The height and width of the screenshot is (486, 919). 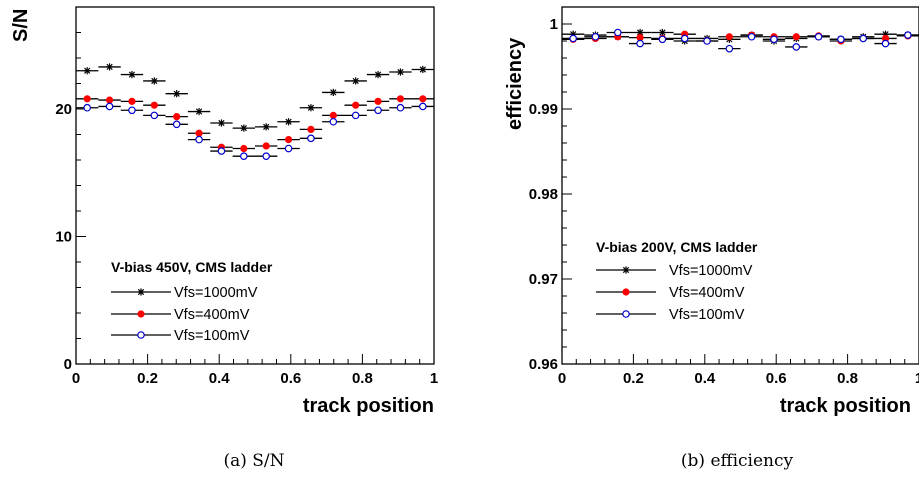 I want to click on legend-title: V-bias 200V, CMS ladder, so click(x=677, y=247).